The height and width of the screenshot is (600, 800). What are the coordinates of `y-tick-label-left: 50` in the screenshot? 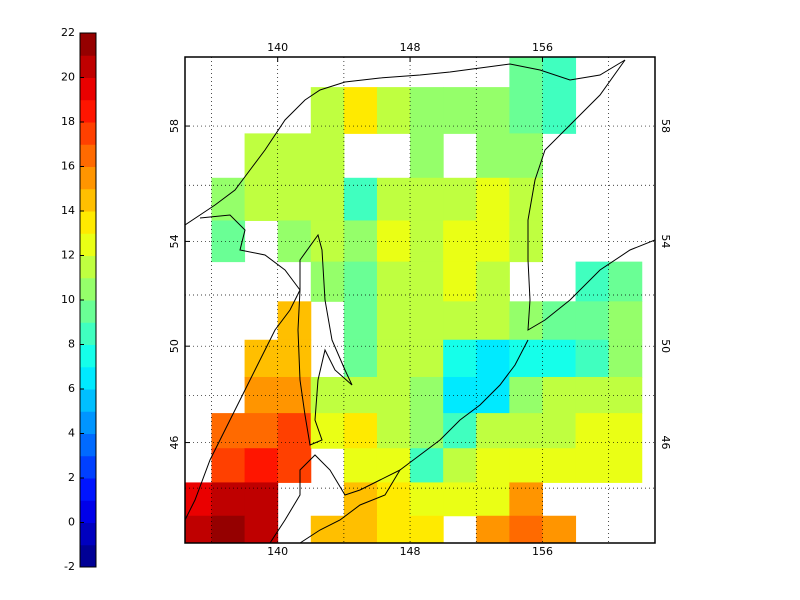 It's located at (174, 346).